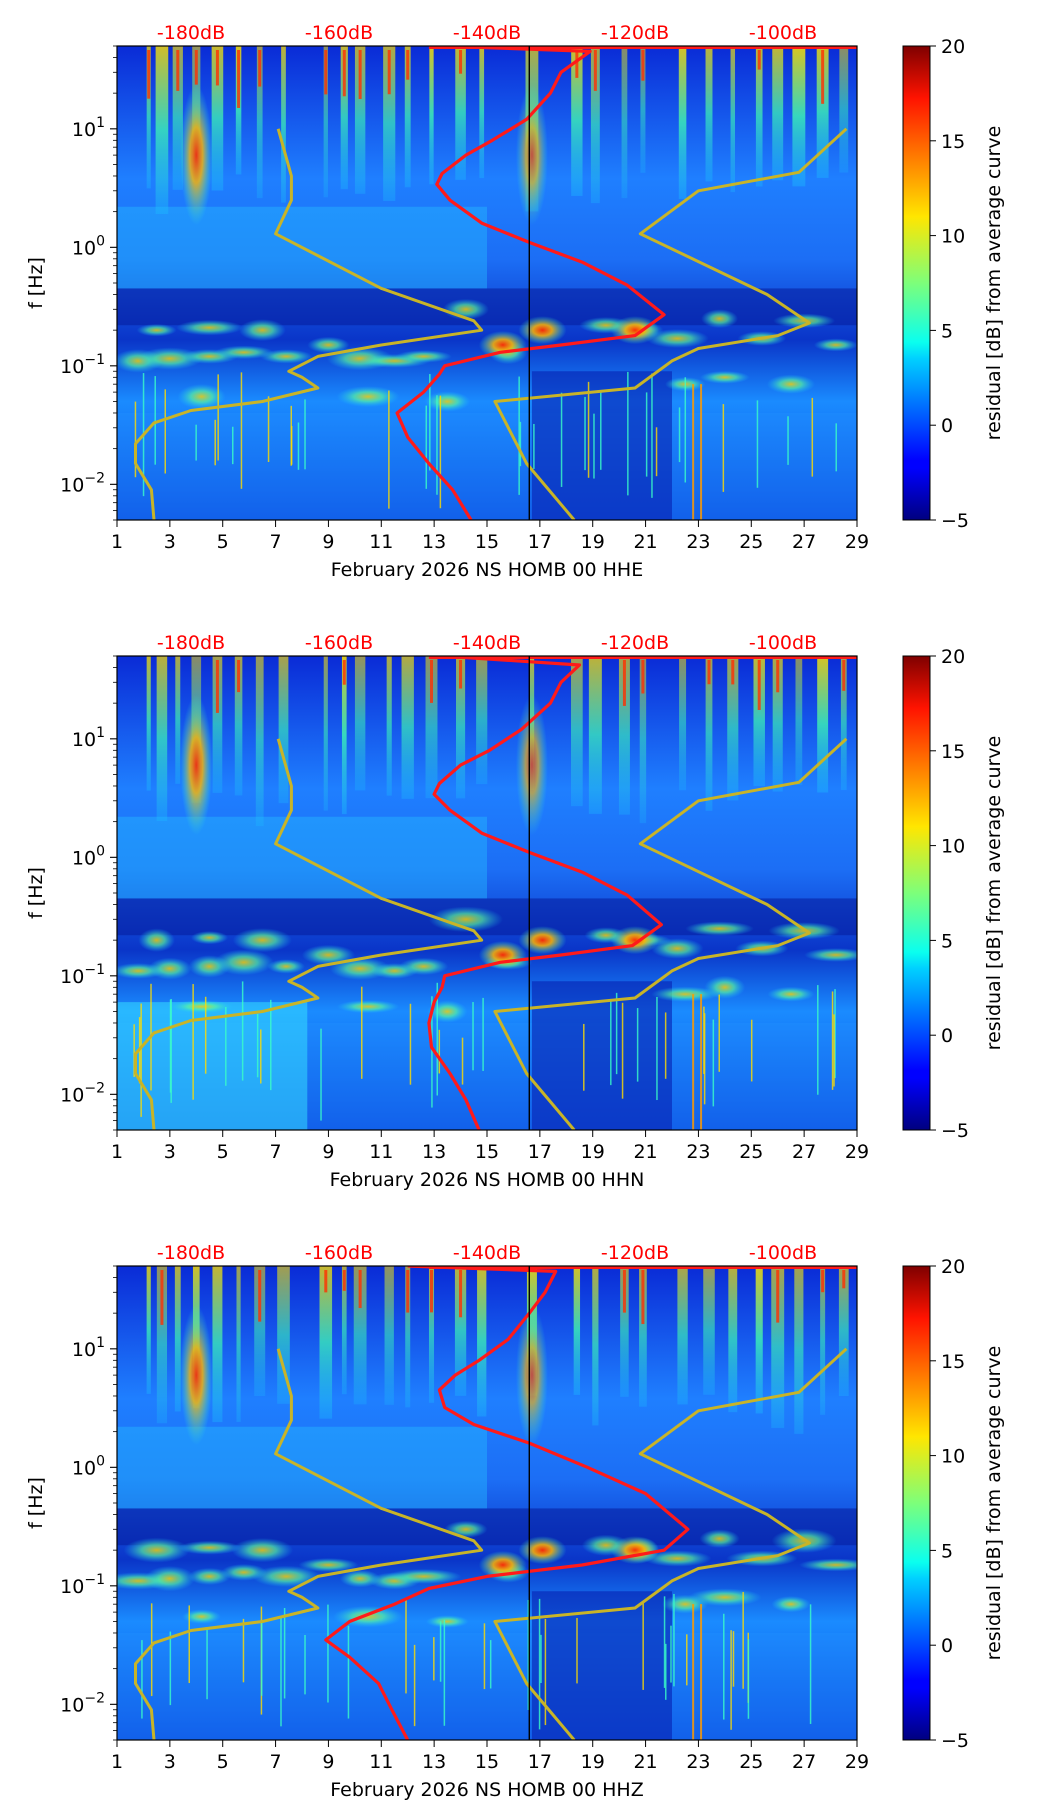 Image resolution: width=1052 pixels, height=1806 pixels. What do you see at coordinates (82, 365) in the screenshot?
I see `y-tick-label: 10⁻¹` at bounding box center [82, 365].